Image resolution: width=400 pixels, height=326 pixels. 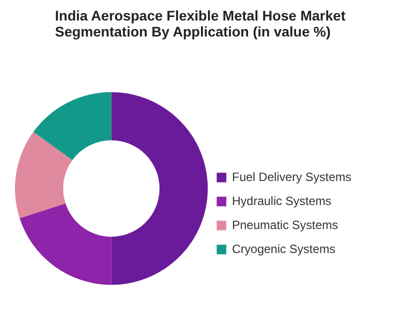 What do you see at coordinates (285, 225) in the screenshot?
I see `legend-label: Pneumatic Systems` at bounding box center [285, 225].